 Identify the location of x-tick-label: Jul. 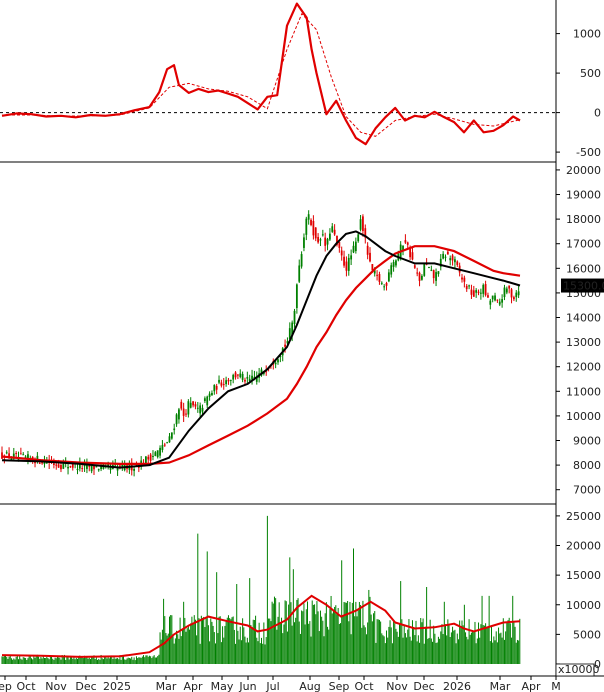
(272, 686).